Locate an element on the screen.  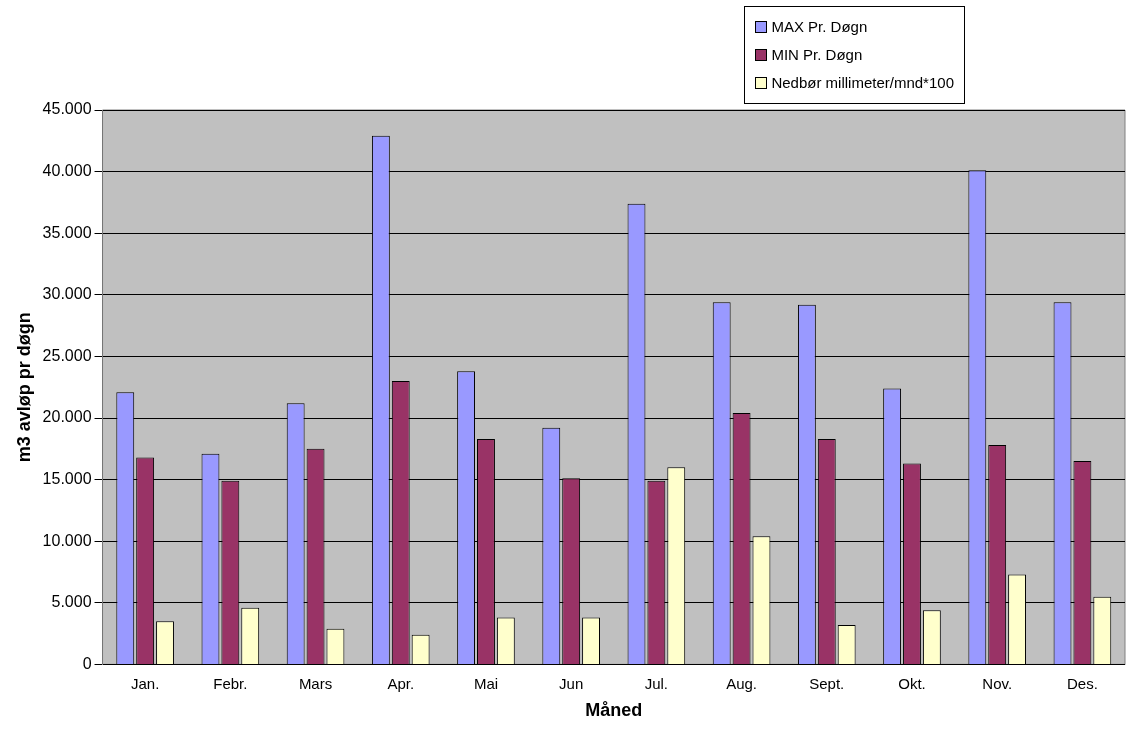
x-tick-label: Febr. is located at coordinates (230, 683).